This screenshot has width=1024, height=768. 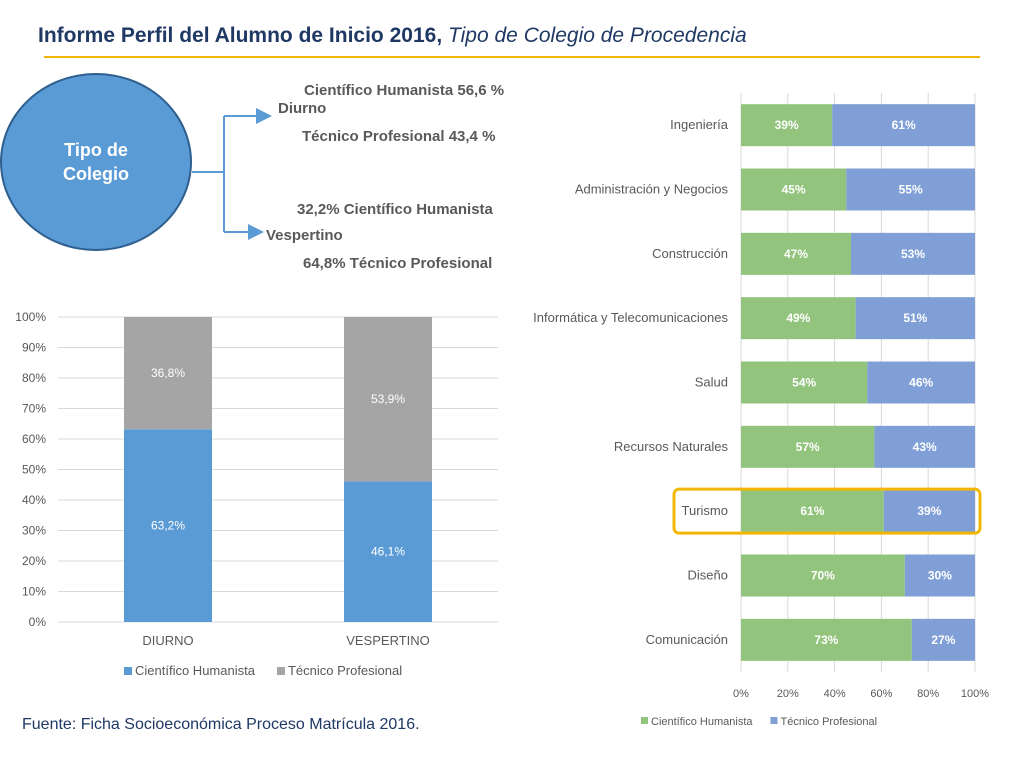 I want to click on bar-tecnico-profesional-diseno, so click(x=939, y=575).